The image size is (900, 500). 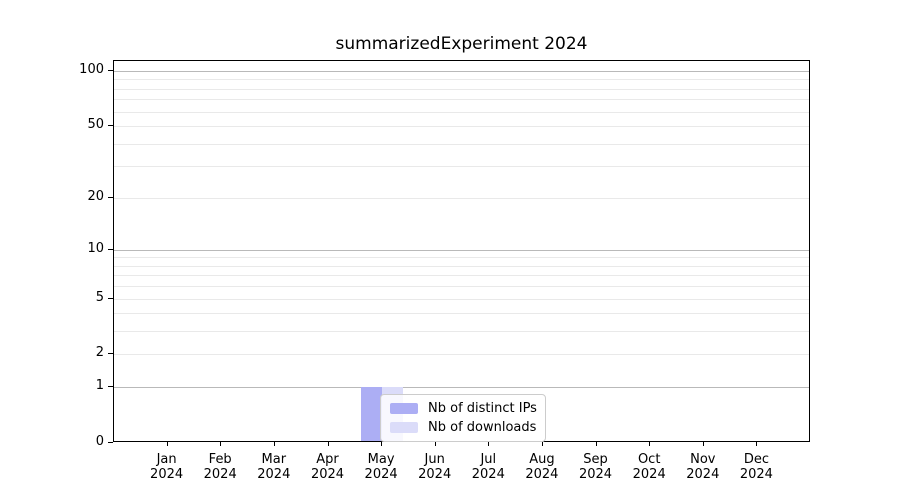 I want to click on x-tick-label: Dec 2024, so click(x=756, y=467).